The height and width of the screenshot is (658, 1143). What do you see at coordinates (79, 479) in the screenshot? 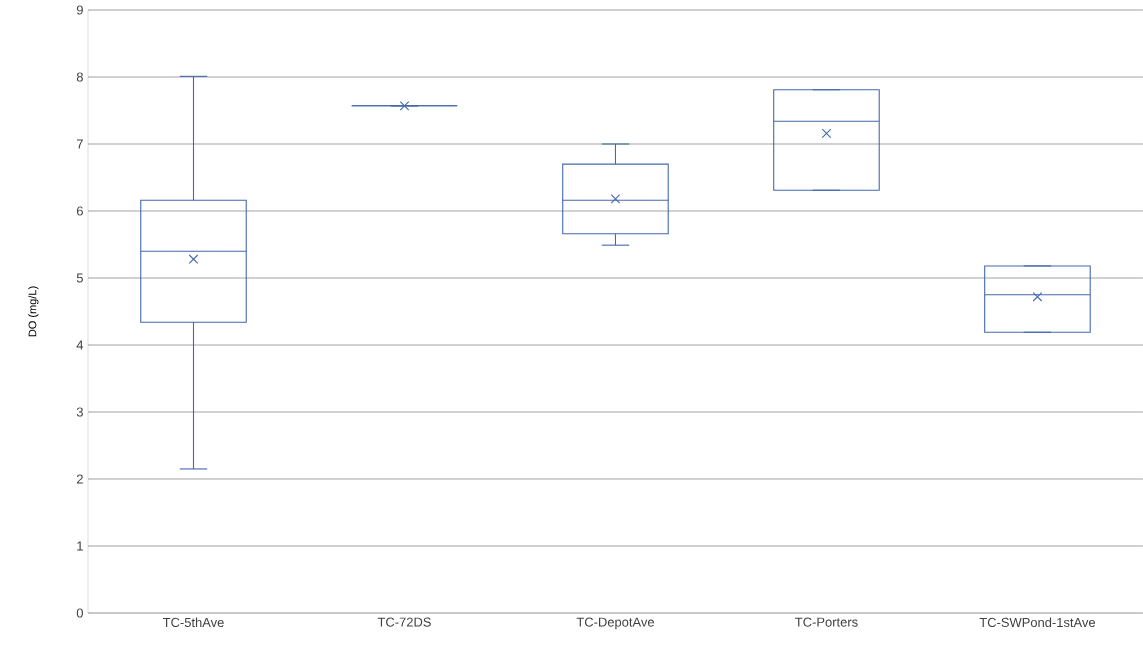
I see `y-tick-label: 2` at bounding box center [79, 479].